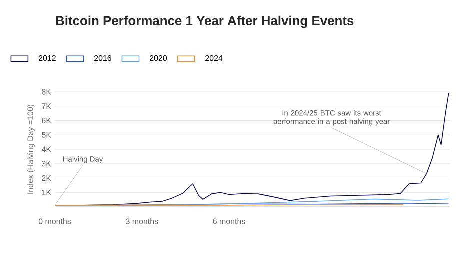  I want to click on chart-title: Bitcoin Performance 1 Year After Halving Events, so click(205, 22).